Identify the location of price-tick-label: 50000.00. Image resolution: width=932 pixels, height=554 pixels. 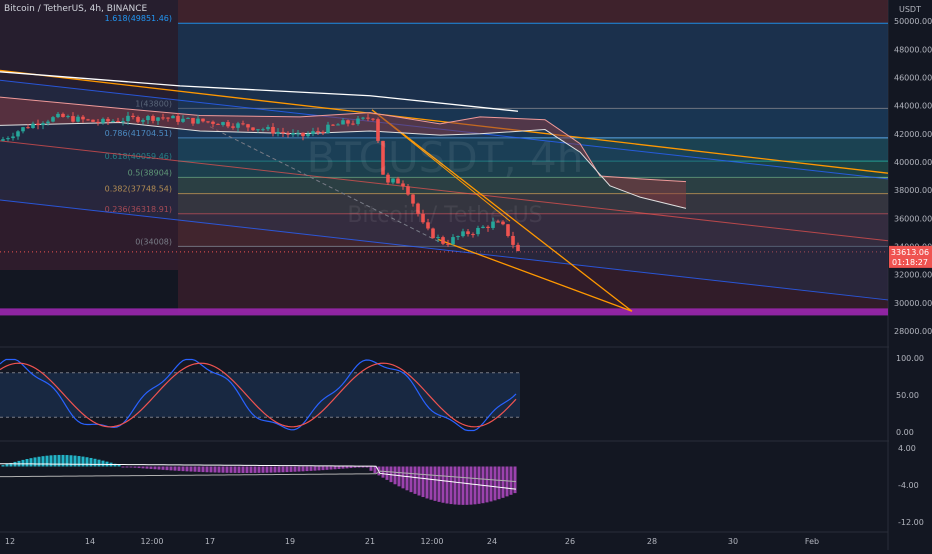
(913, 21).